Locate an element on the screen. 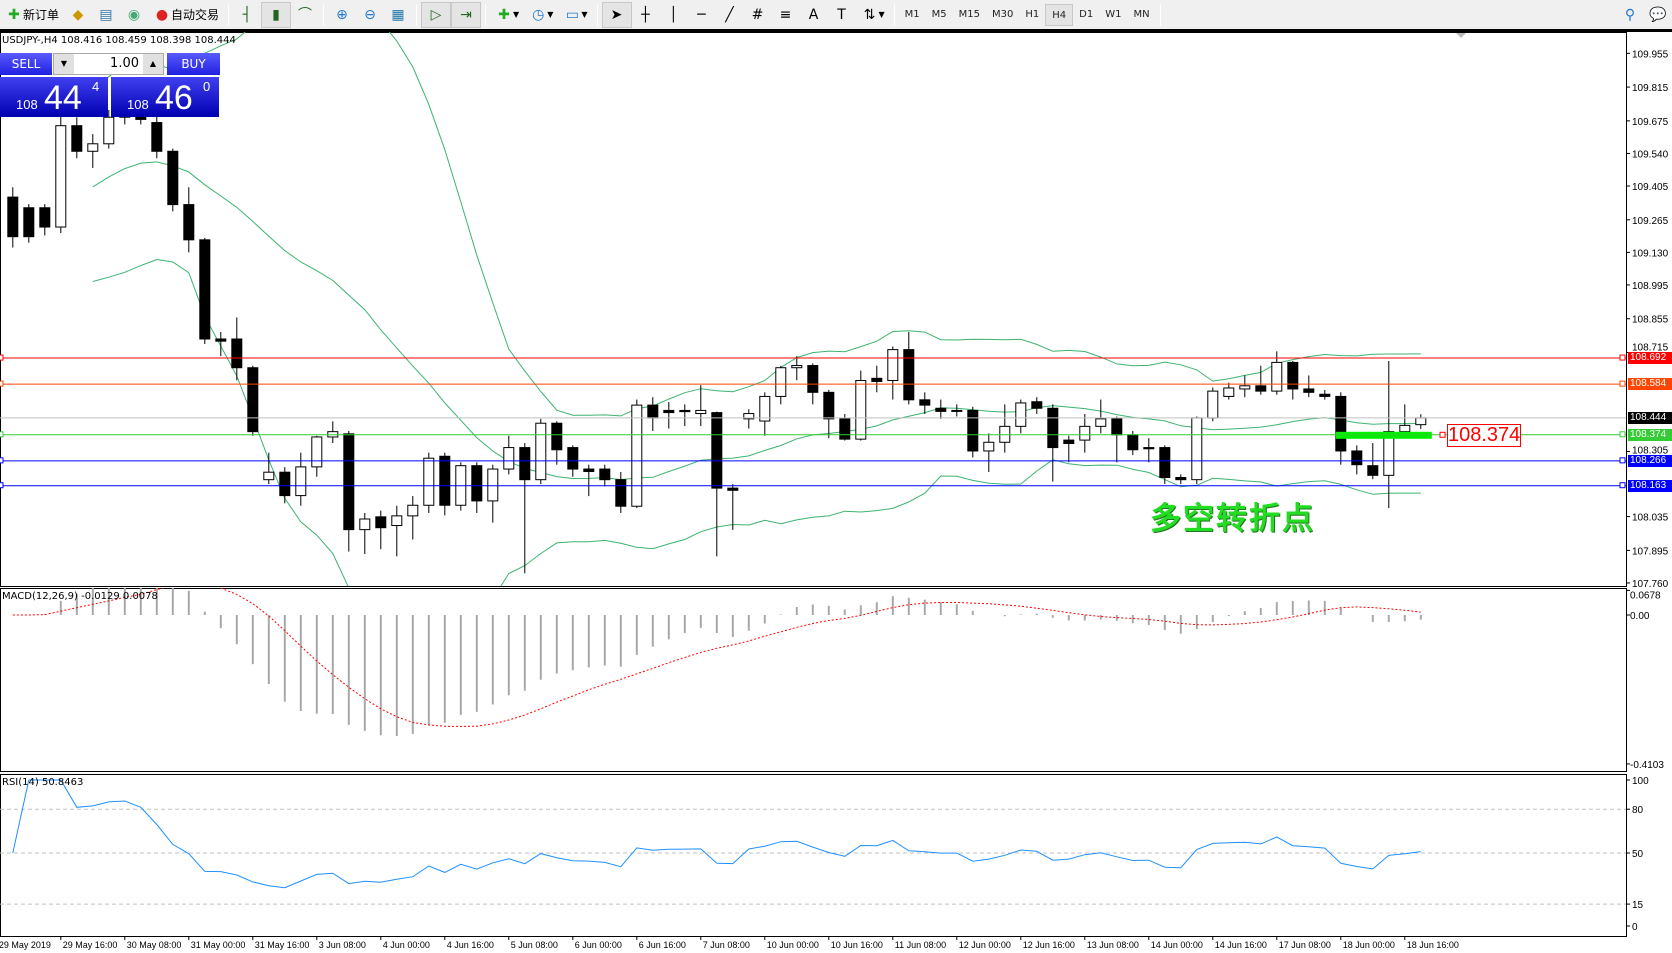 This screenshot has width=1672, height=953. price-tick-label: 109.130 is located at coordinates (1650, 253).